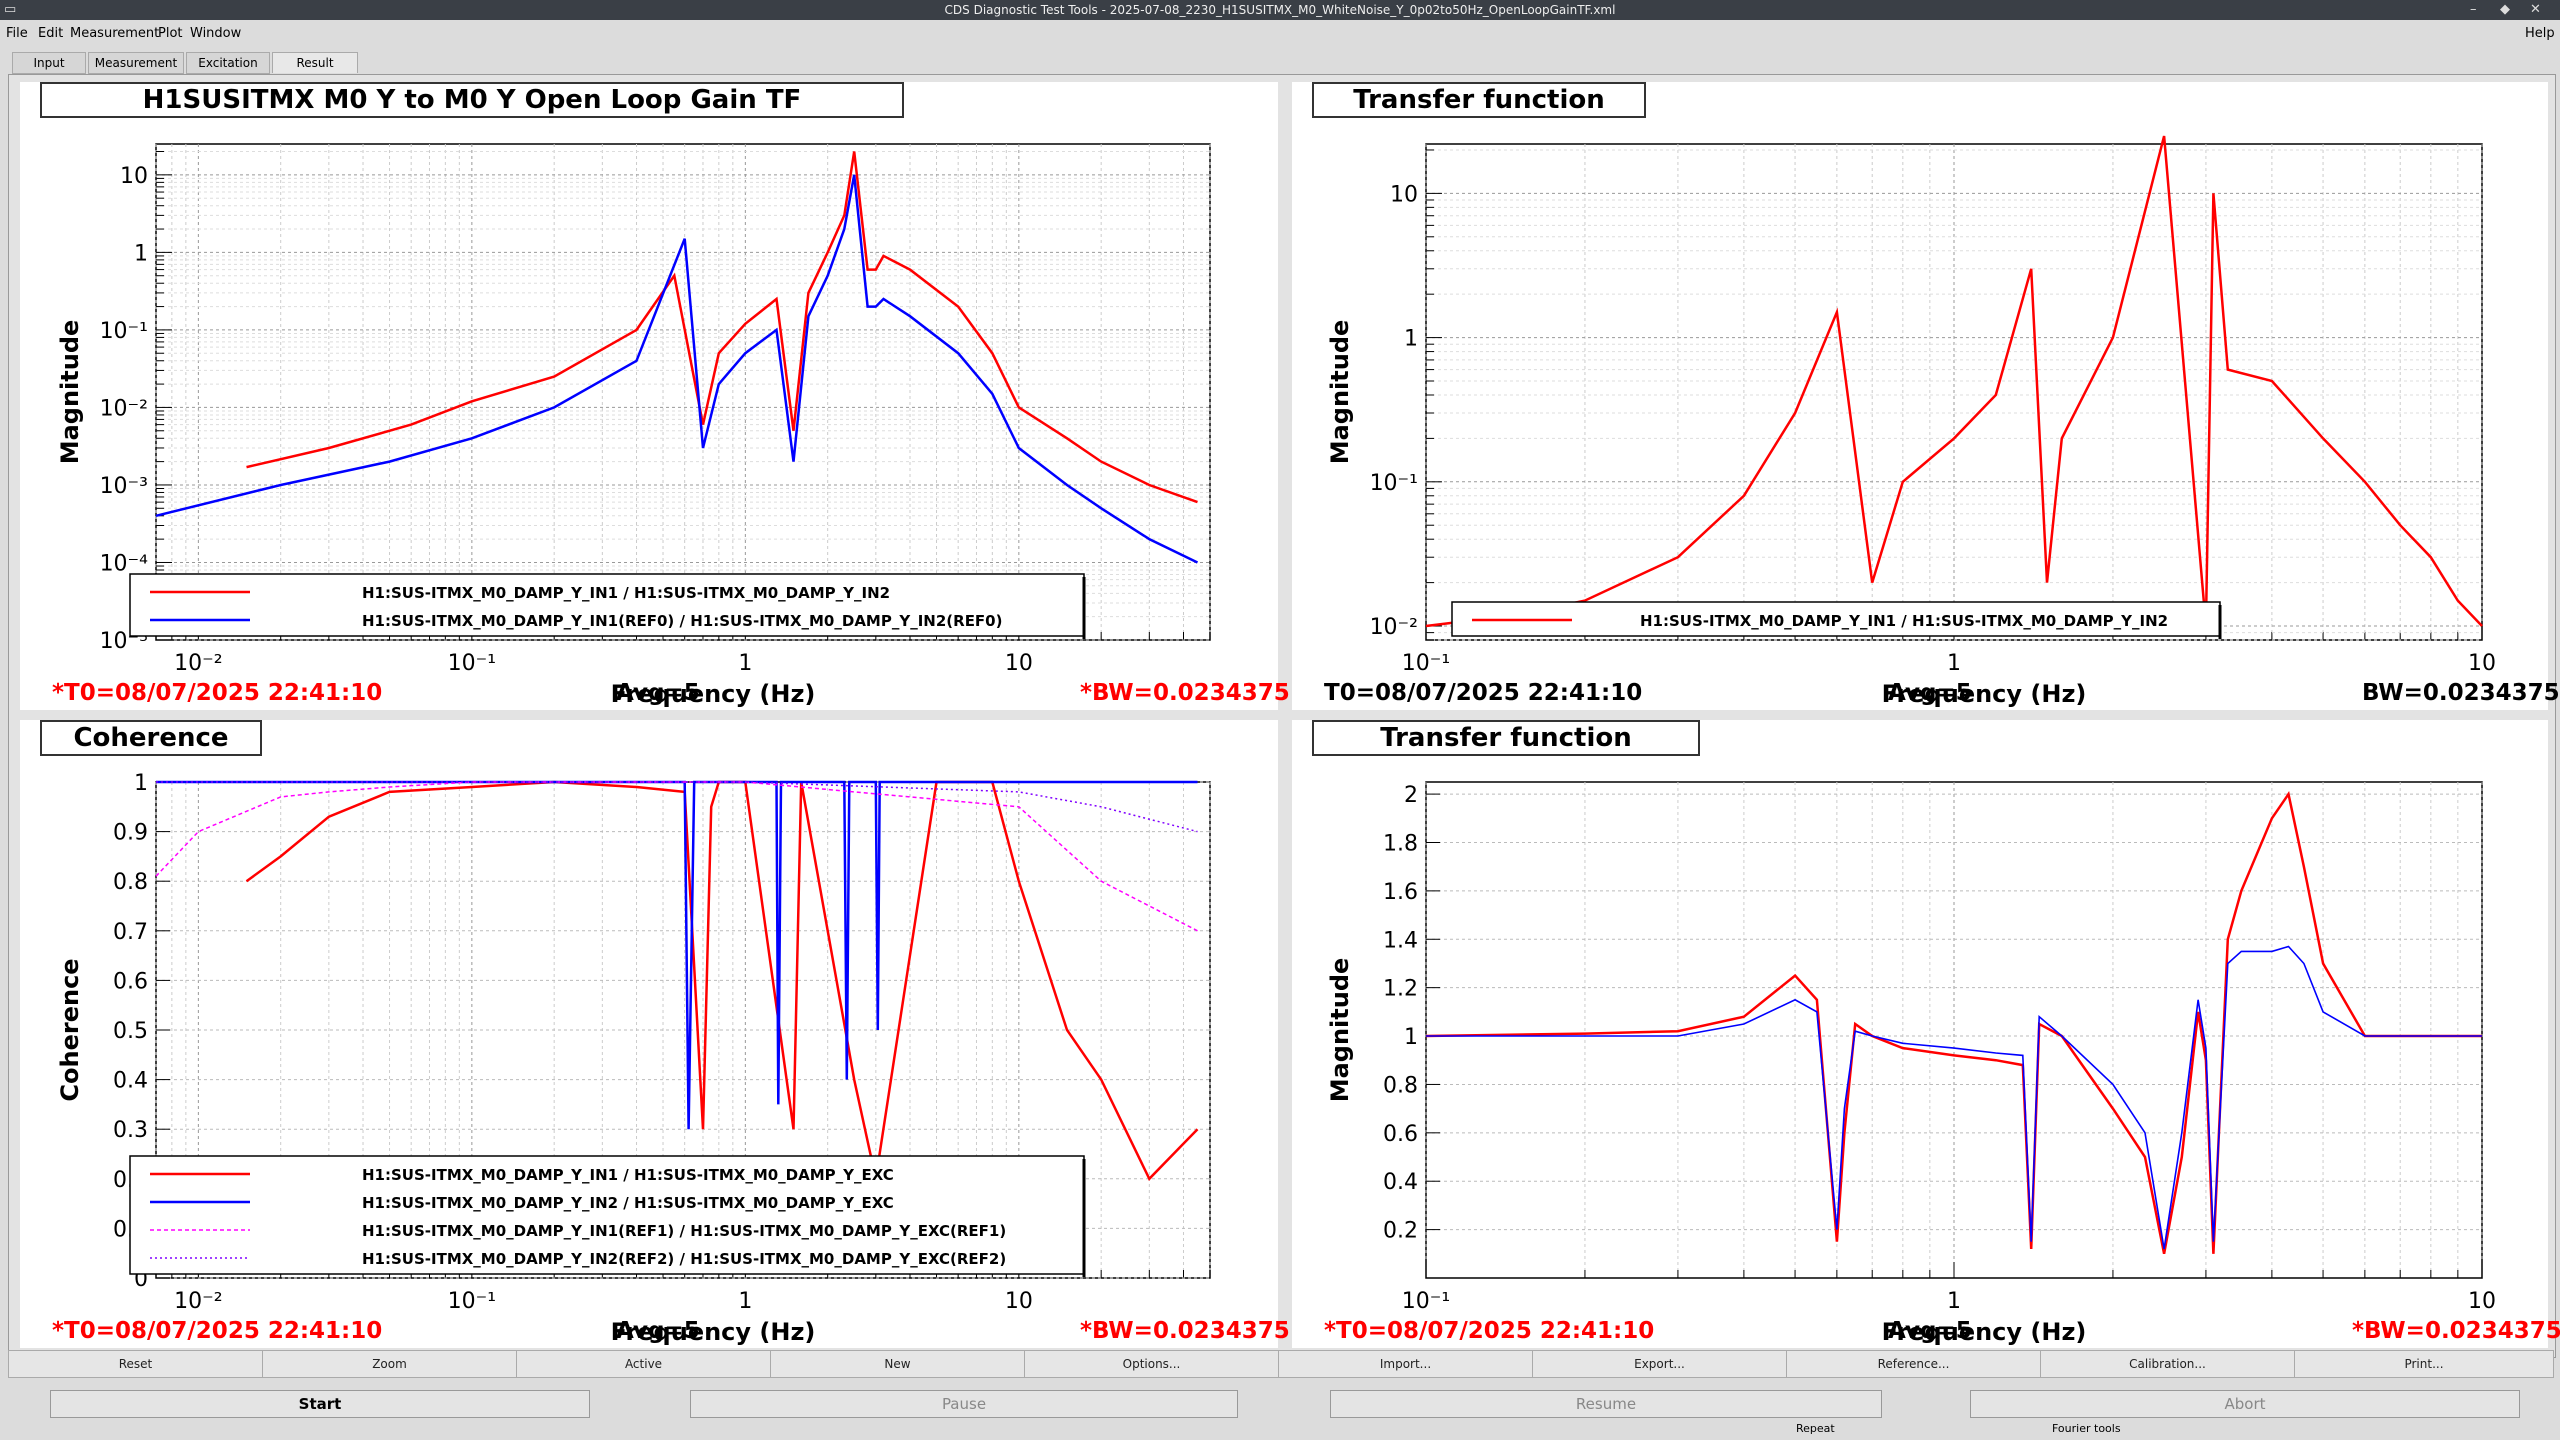 This screenshot has width=2560, height=1440. Describe the element at coordinates (1411, 795) in the screenshot. I see `y-tick-label: 2` at that location.